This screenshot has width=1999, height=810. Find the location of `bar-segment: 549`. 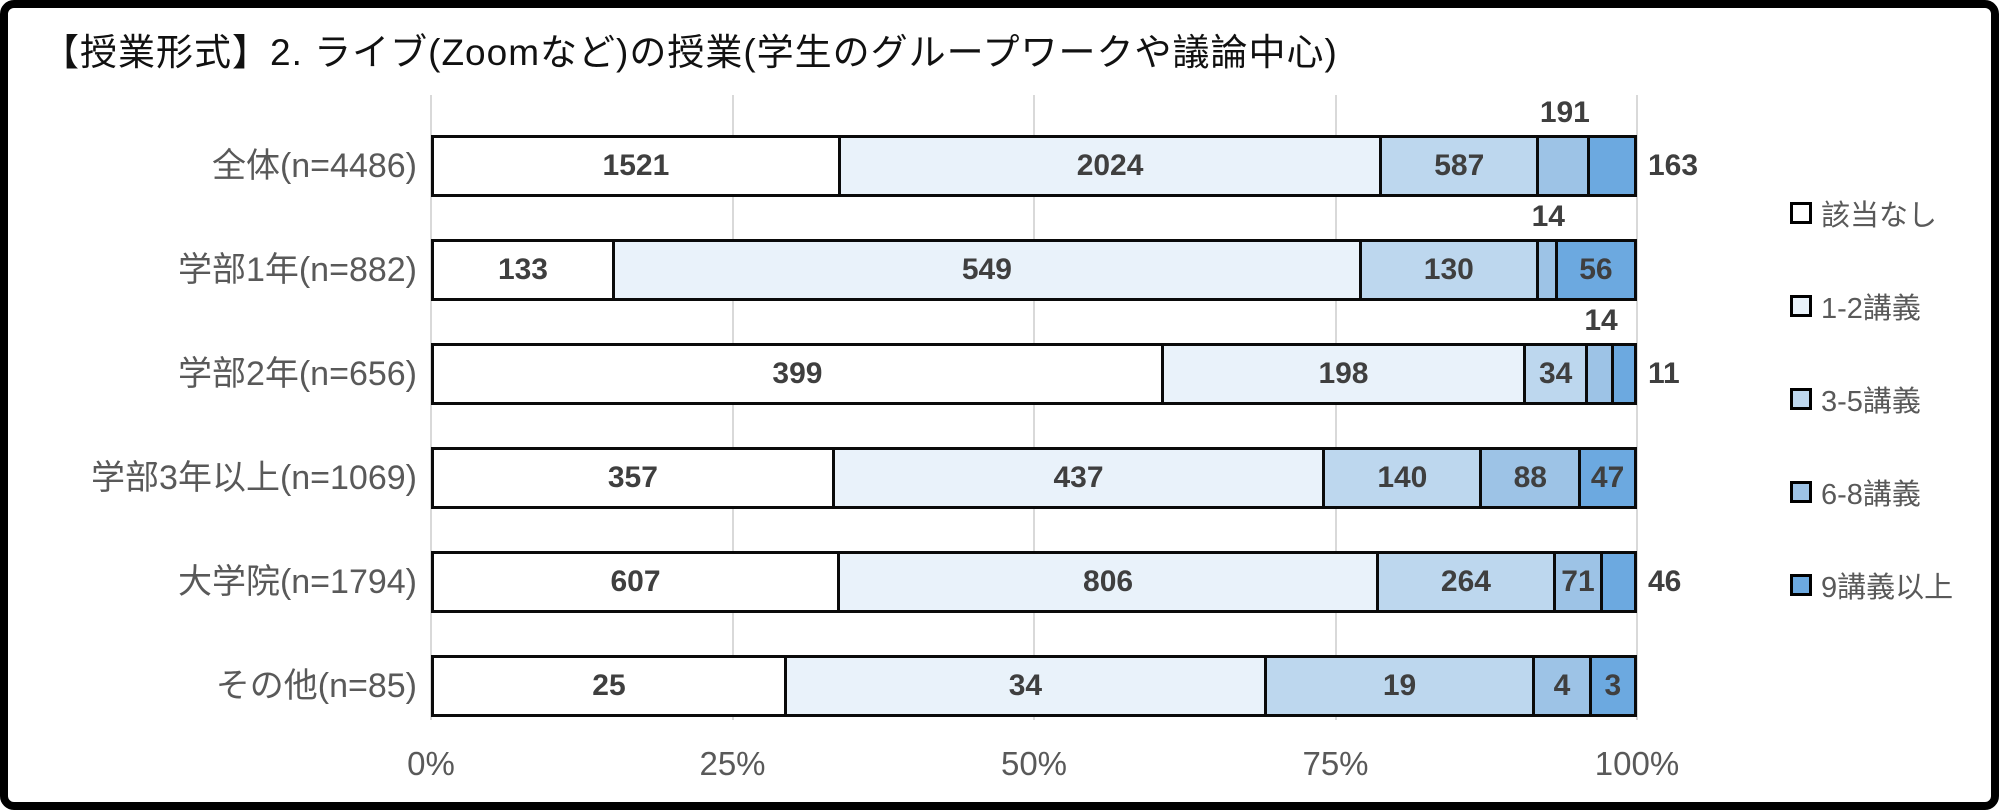

bar-segment: 549 is located at coordinates (988, 270).